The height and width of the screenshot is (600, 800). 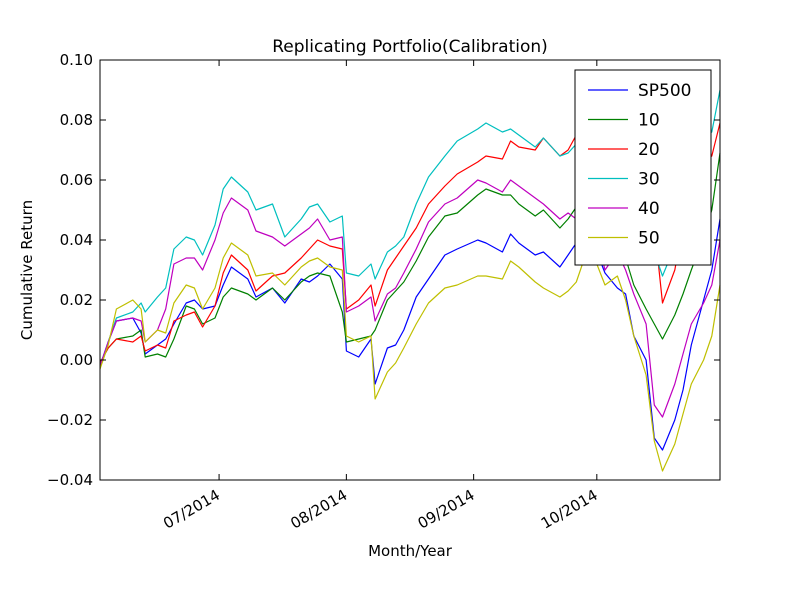 What do you see at coordinates (410, 551) in the screenshot?
I see `x-axis-label: Month/Year` at bounding box center [410, 551].